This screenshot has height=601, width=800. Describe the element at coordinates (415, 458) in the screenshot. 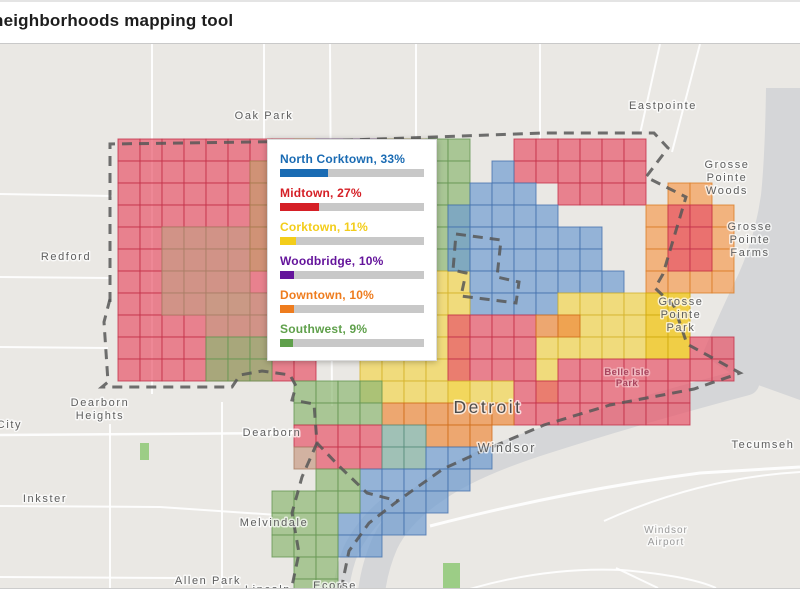

I see `grid-cell-teal` at that location.